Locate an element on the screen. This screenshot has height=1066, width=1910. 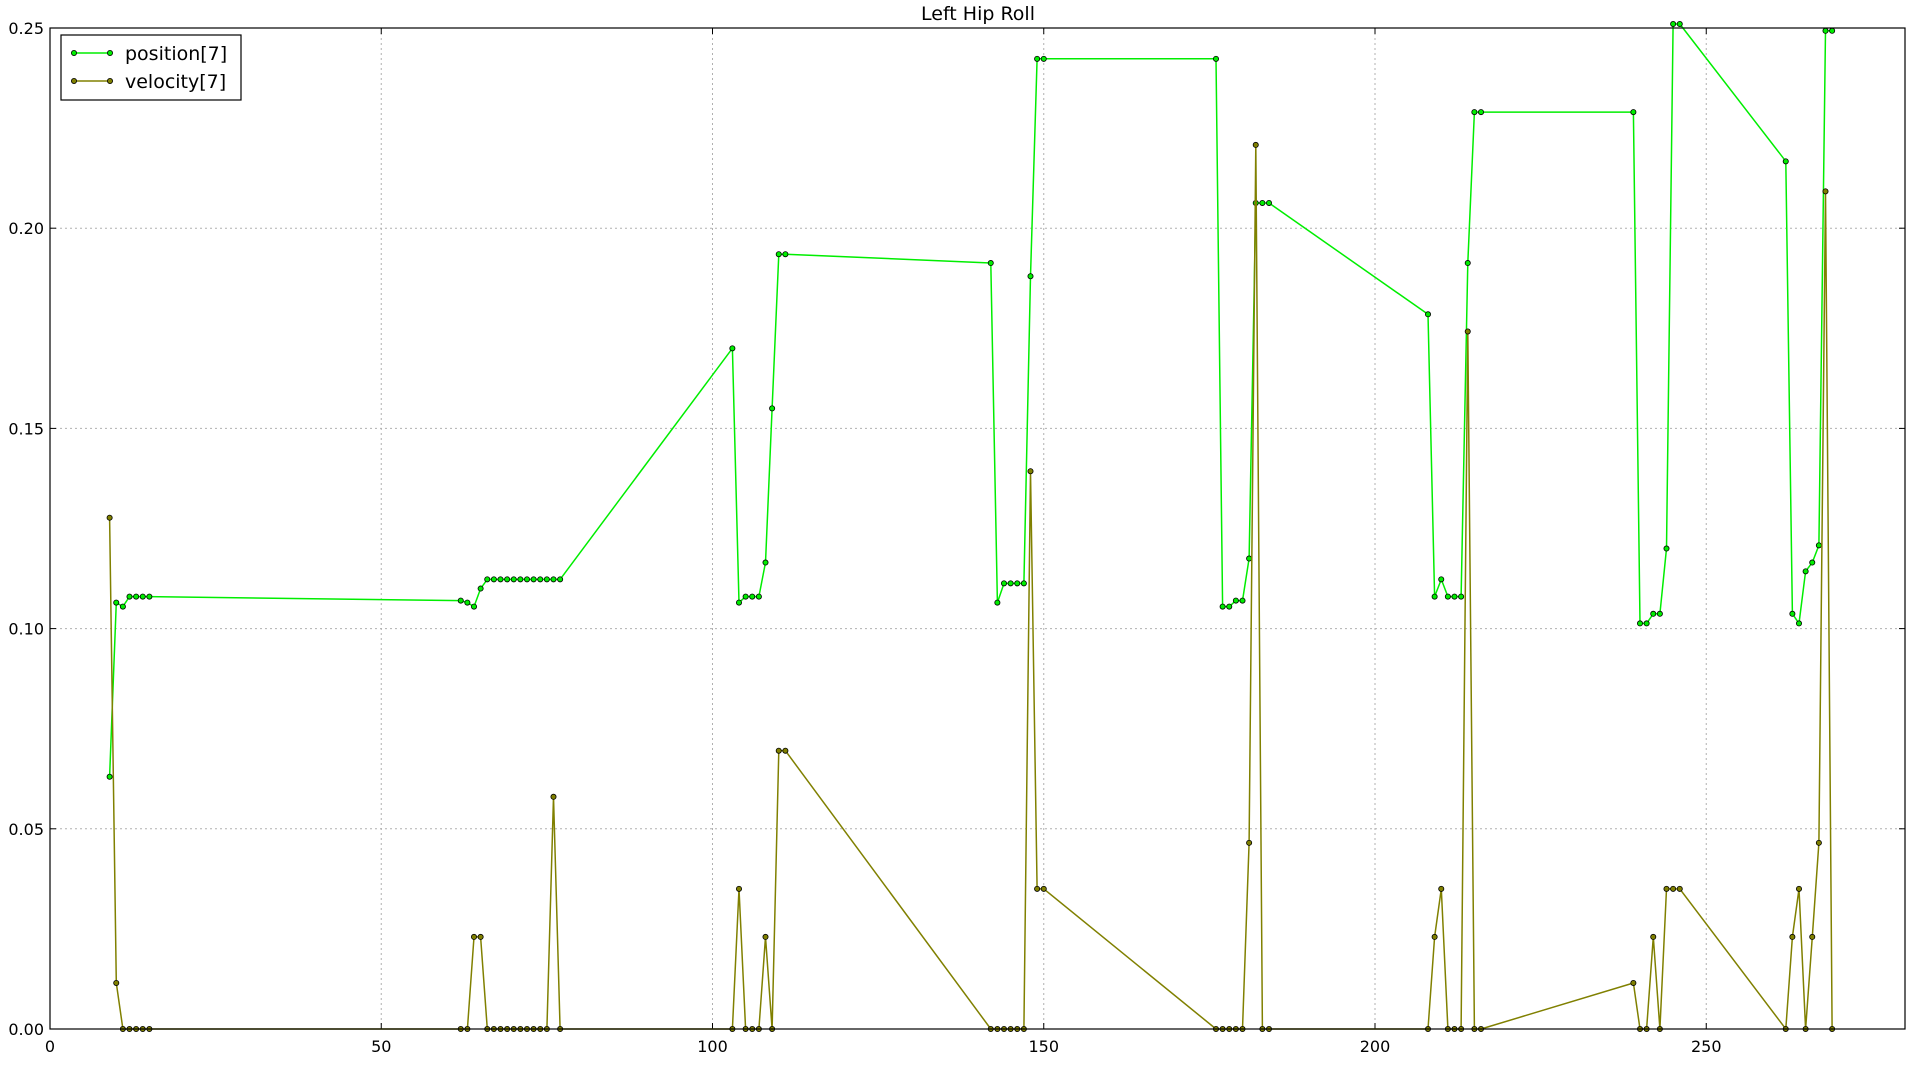
x-tick-label: 200 is located at coordinates (1375, 1046).